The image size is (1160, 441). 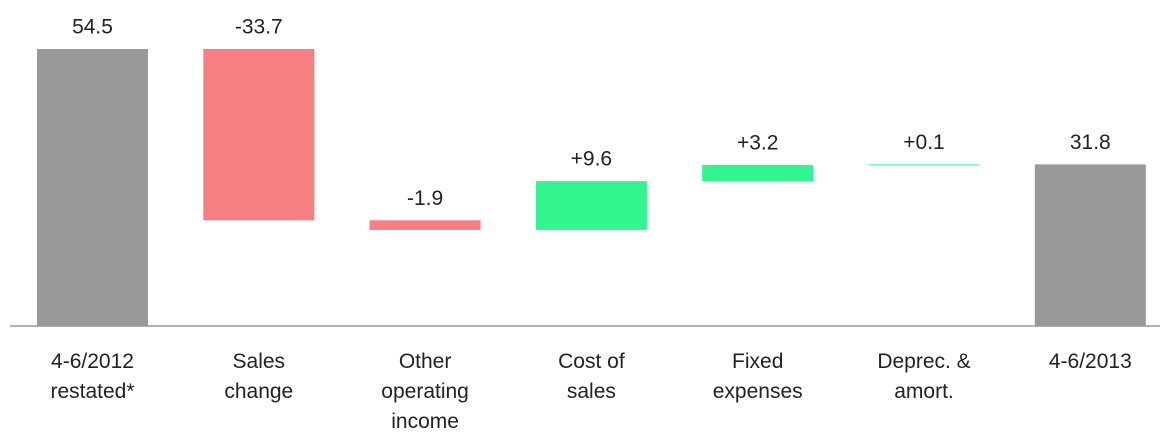 What do you see at coordinates (591, 376) in the screenshot?
I see `x-tick-label: Cost of sales` at bounding box center [591, 376].